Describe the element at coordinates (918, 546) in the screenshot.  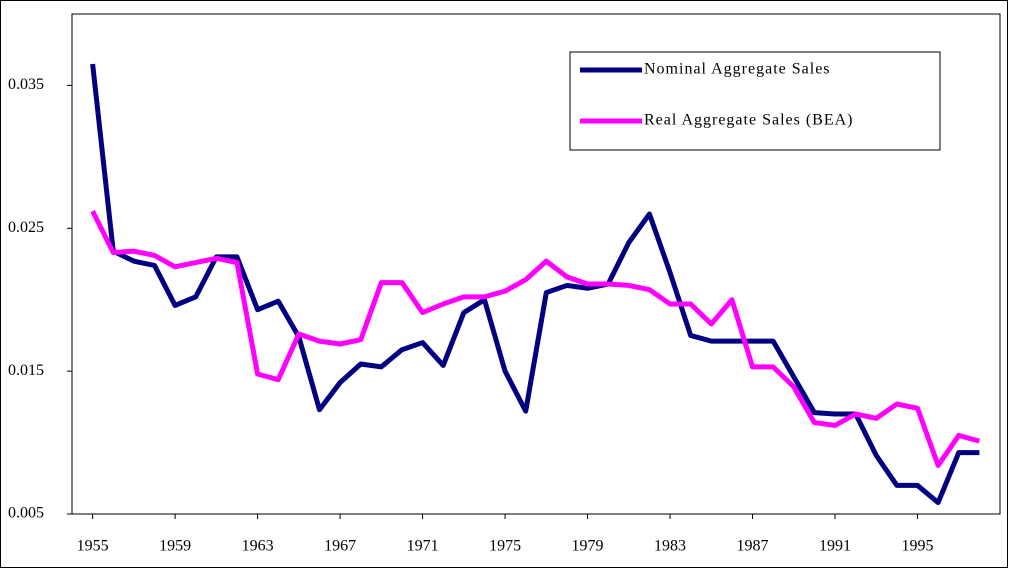
I see `x-tick-label: 1995` at that location.